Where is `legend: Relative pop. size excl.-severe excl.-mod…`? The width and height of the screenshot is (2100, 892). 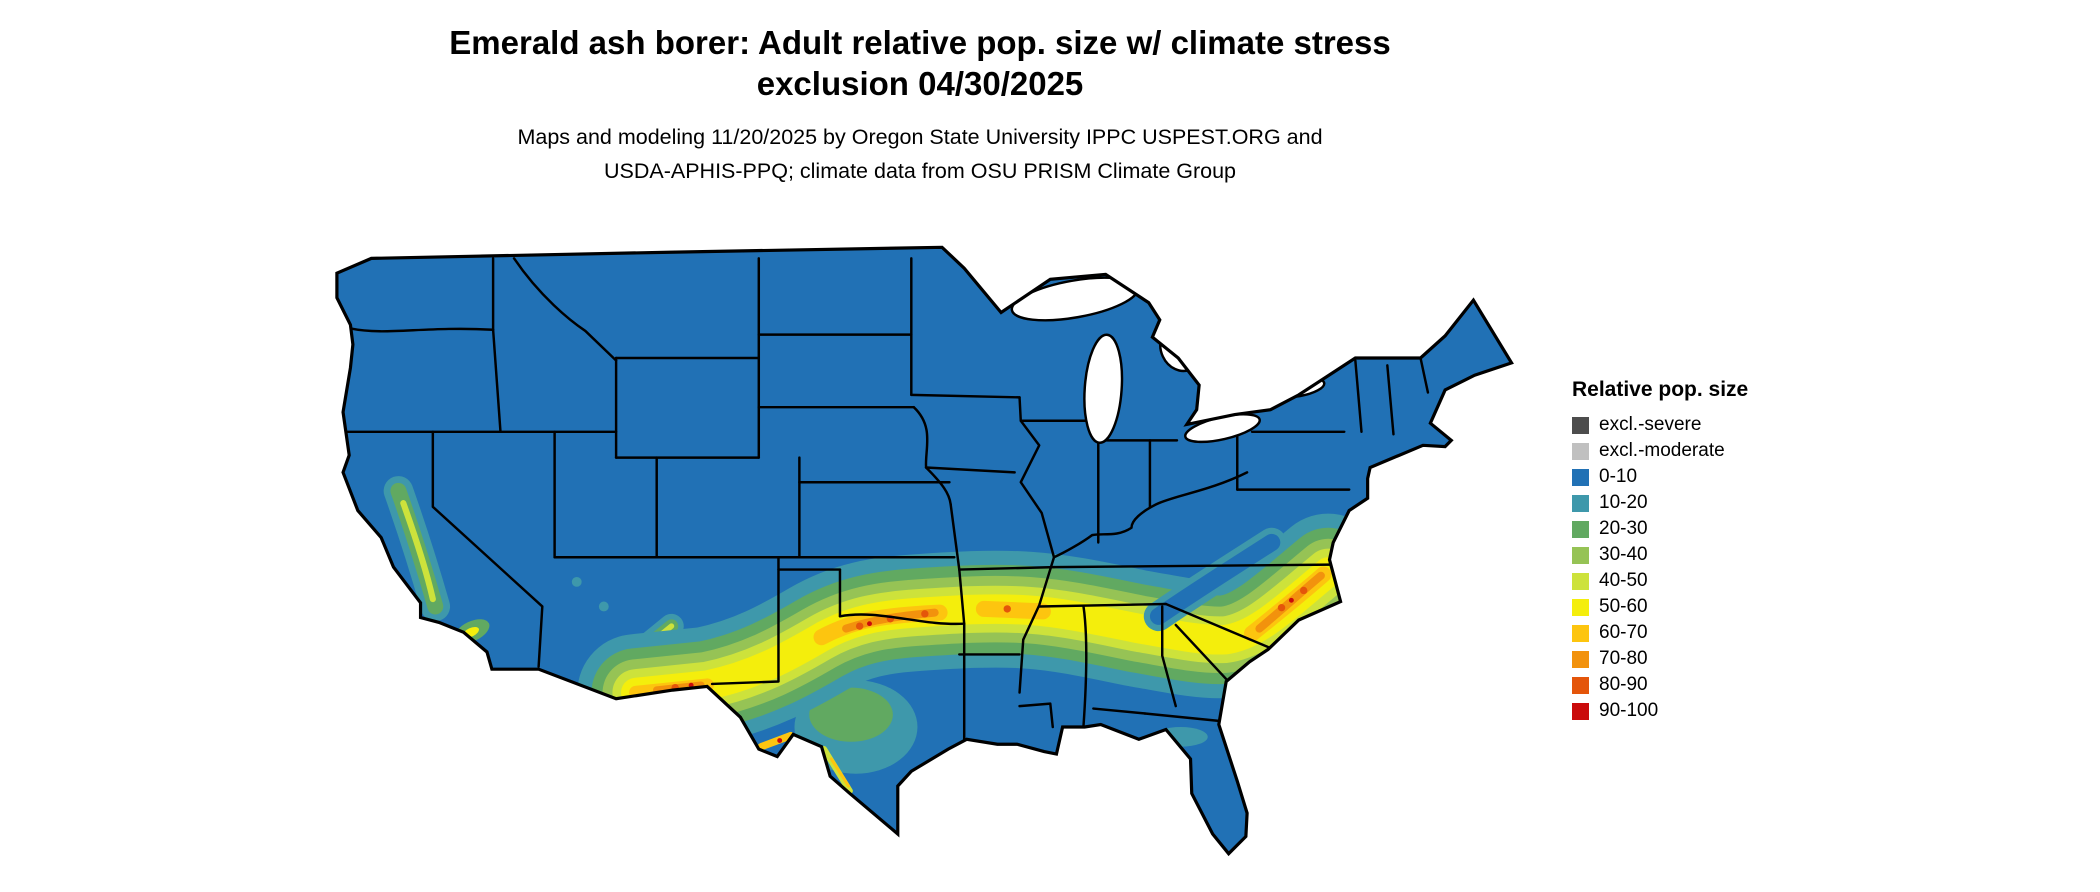 legend: Relative pop. size excl.-severe excl.-mod… is located at coordinates (1660, 551).